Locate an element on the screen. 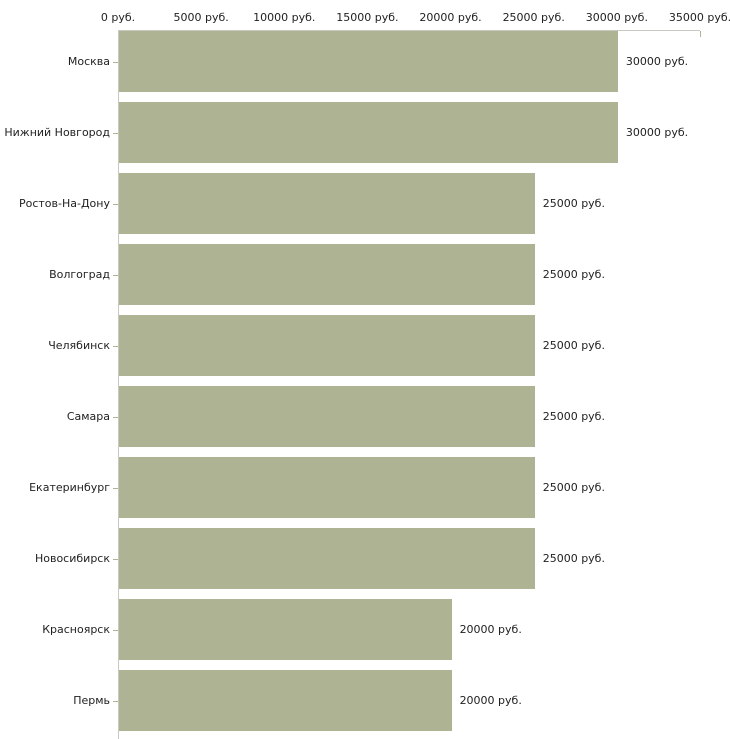 The height and width of the screenshot is (739, 730). y-axis-category-label: Челябинск is located at coordinates (79, 345).